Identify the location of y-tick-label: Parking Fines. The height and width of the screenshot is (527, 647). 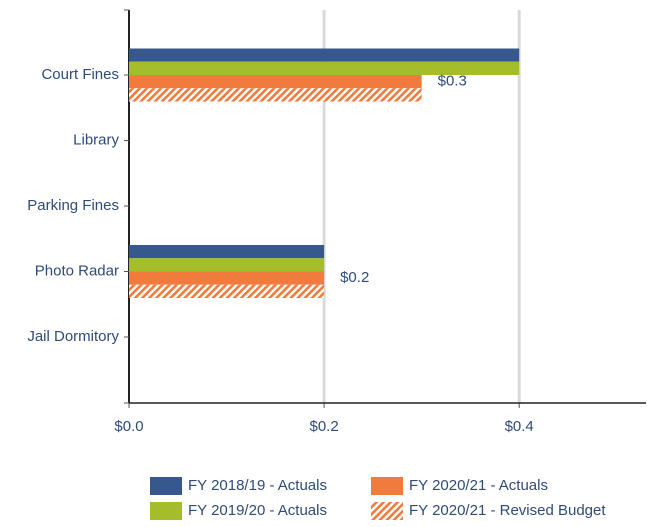
(73, 205).